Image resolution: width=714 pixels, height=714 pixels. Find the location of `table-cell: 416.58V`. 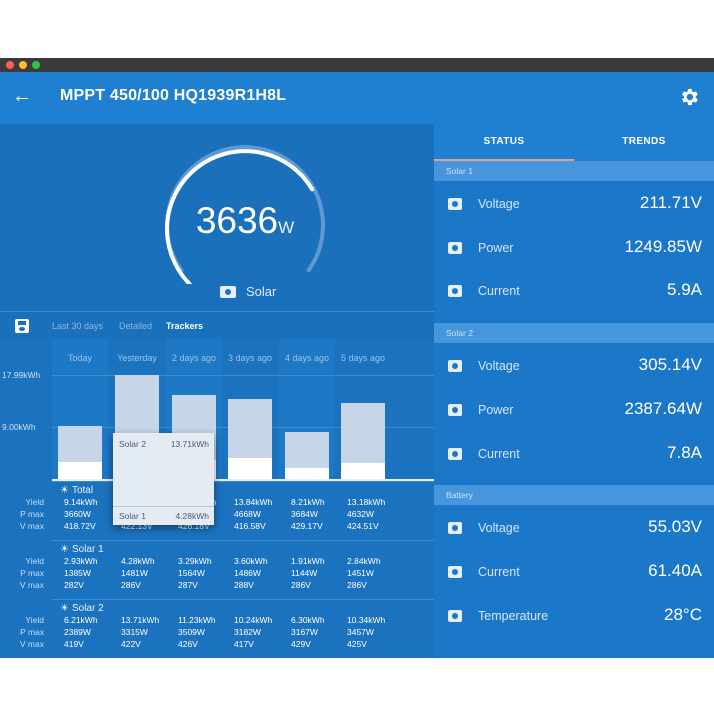

table-cell: 416.58V is located at coordinates (250, 526).